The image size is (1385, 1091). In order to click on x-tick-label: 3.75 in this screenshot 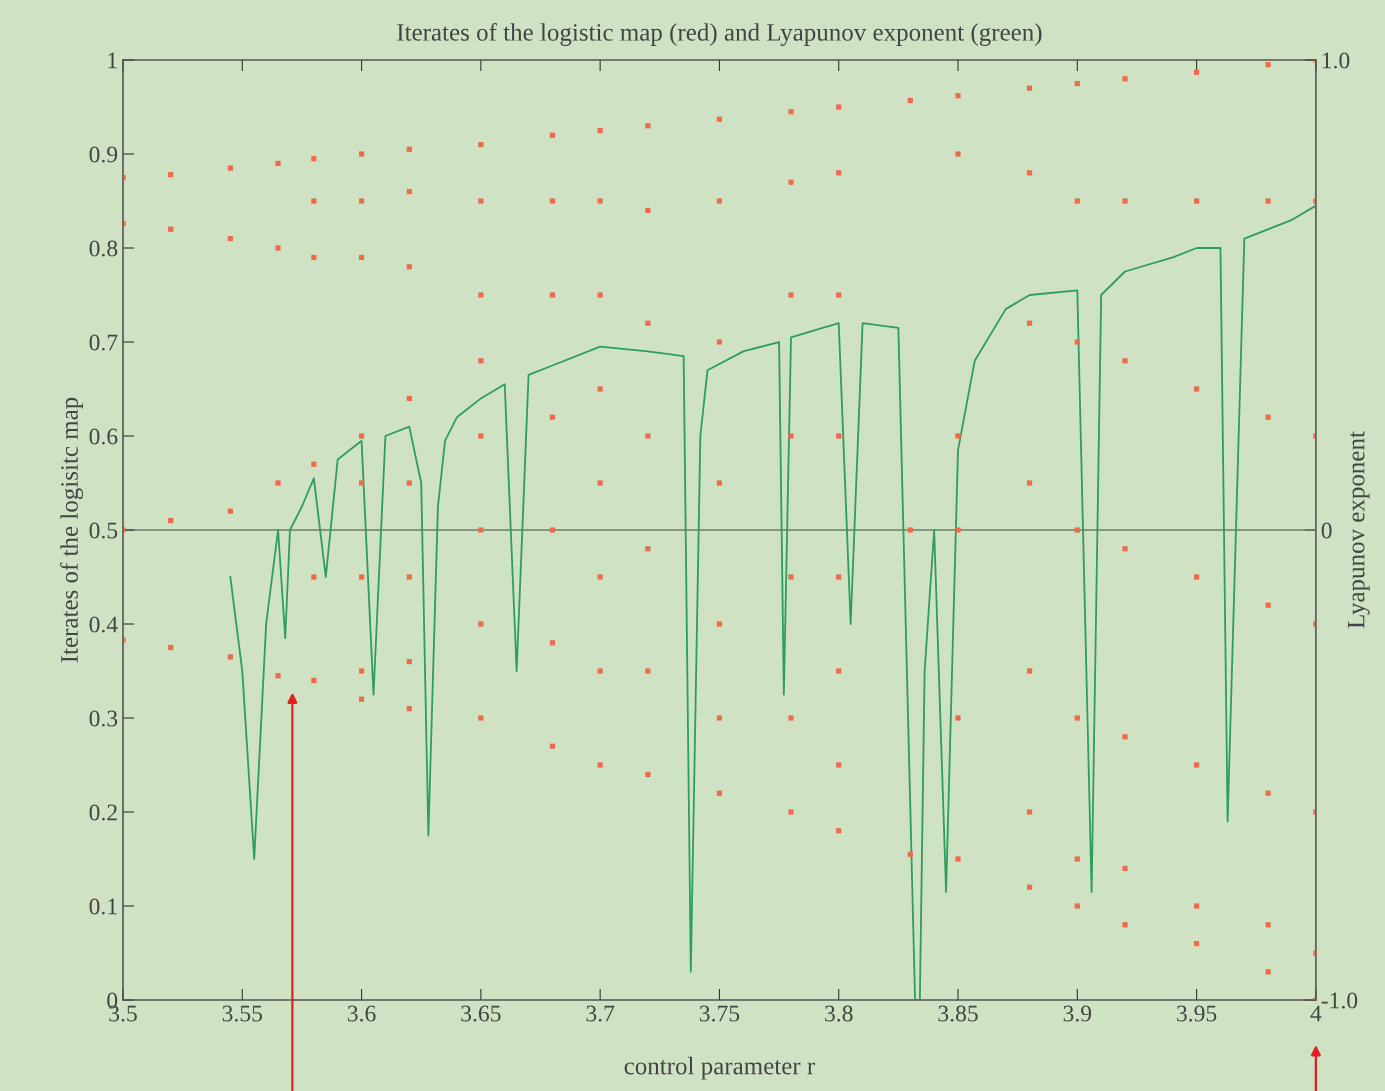, I will do `click(719, 1013)`.